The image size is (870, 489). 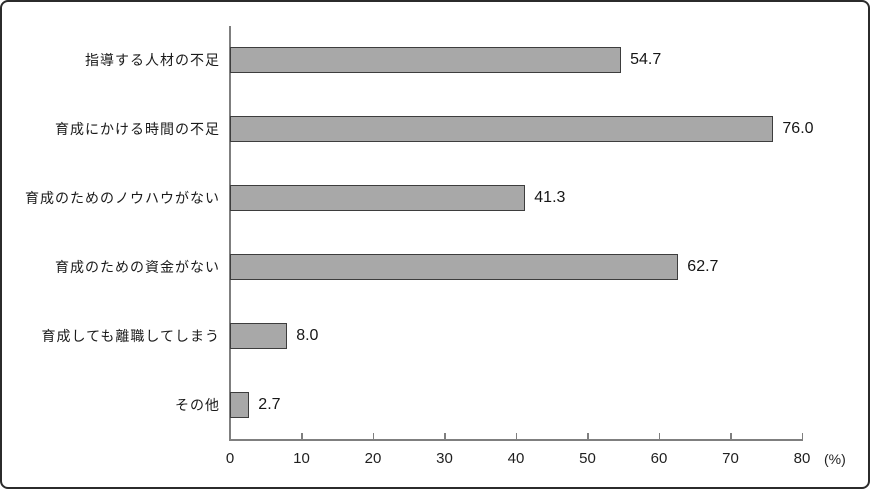 I want to click on y-axis-line, so click(x=230, y=233).